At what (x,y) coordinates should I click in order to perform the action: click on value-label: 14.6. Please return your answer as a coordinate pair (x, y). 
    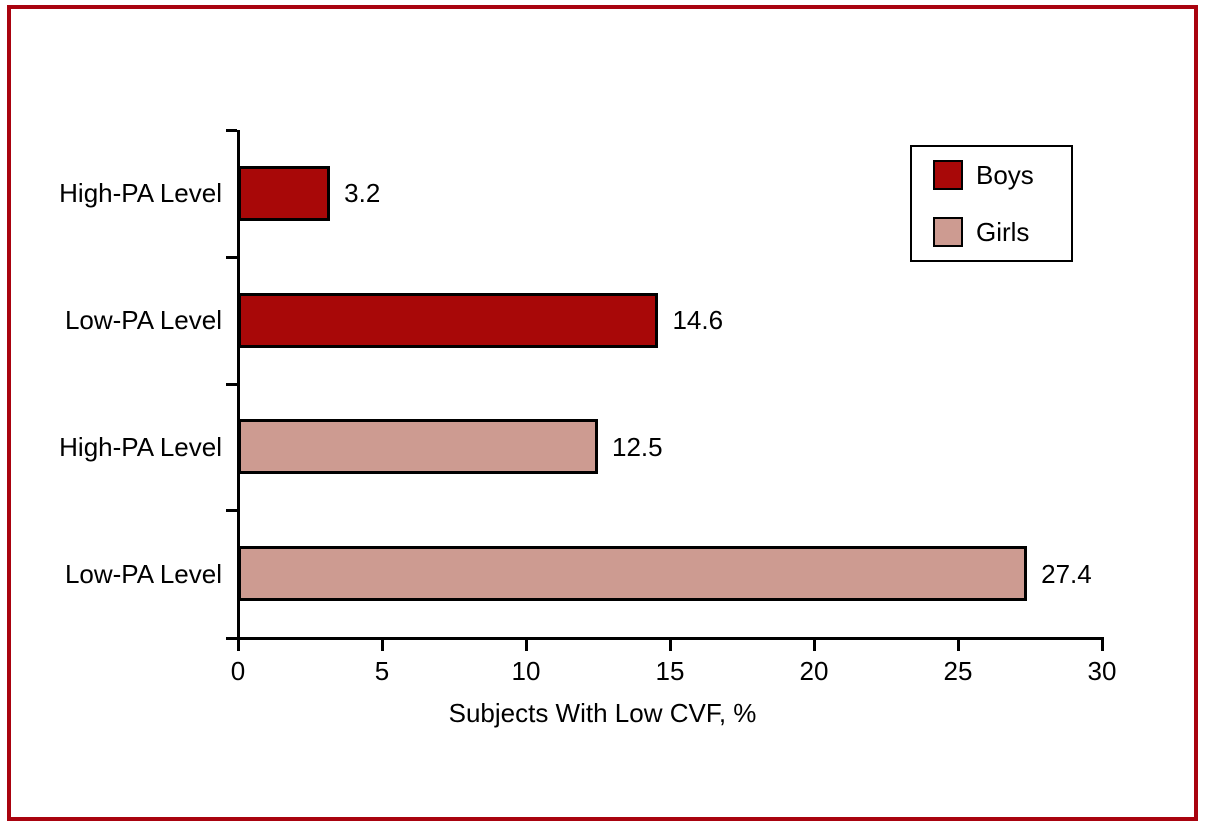
    Looking at the image, I should click on (698, 320).